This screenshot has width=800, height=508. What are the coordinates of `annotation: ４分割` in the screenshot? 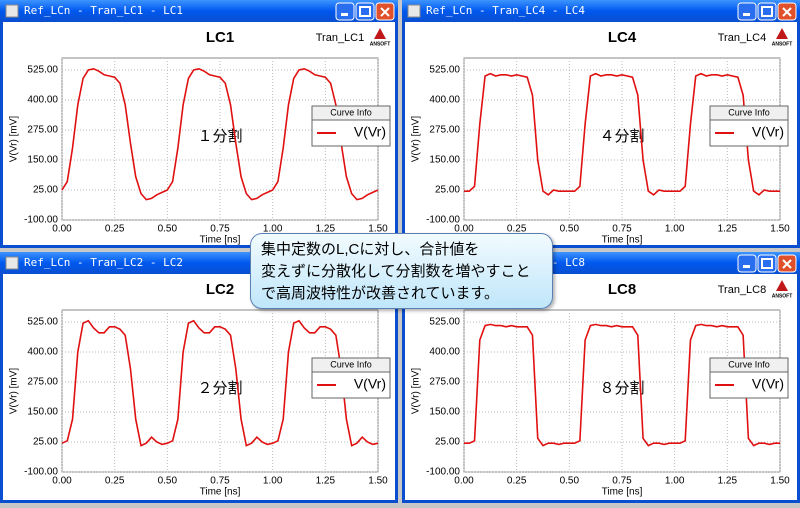 It's located at (621, 136).